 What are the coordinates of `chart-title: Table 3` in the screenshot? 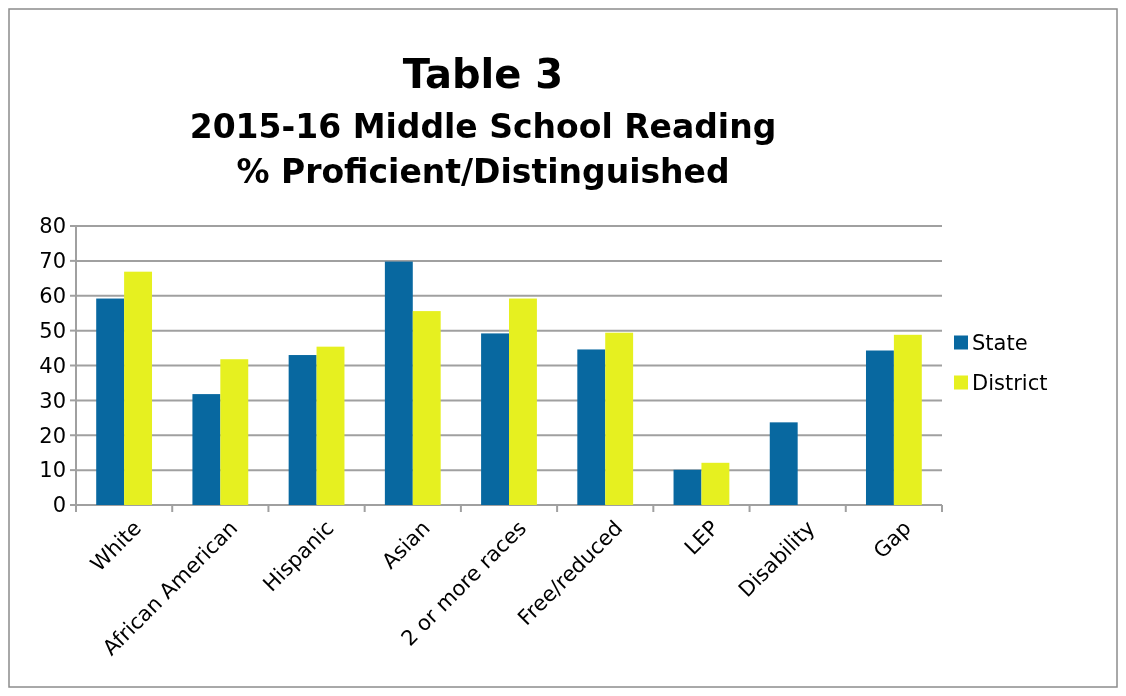 It's located at (483, 74).